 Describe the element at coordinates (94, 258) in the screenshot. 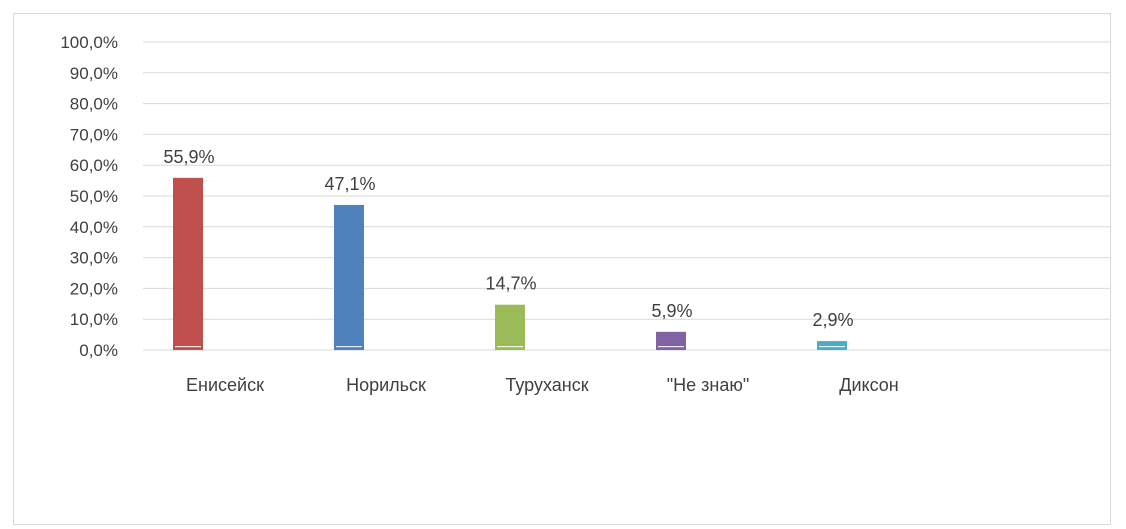

I see `y-tick-label: 30,0%` at that location.